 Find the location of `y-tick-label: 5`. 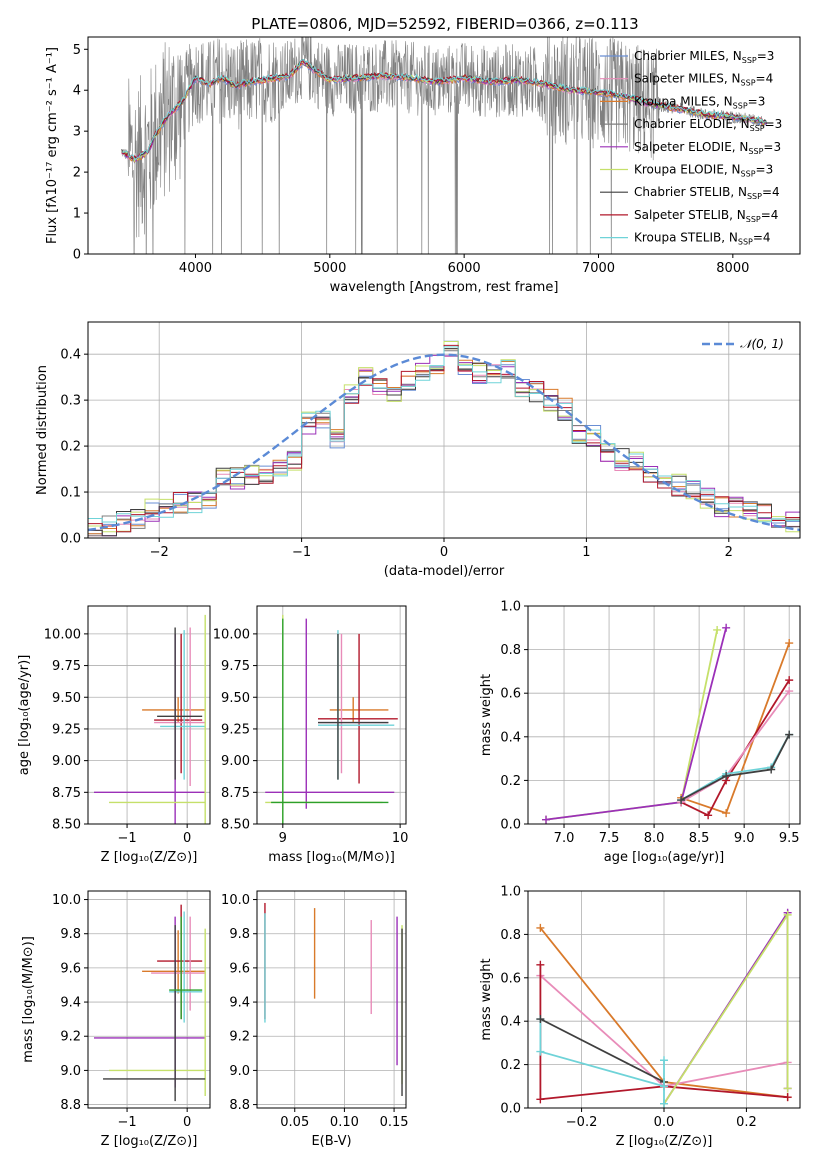

y-tick-label: 5 is located at coordinates (77, 50).